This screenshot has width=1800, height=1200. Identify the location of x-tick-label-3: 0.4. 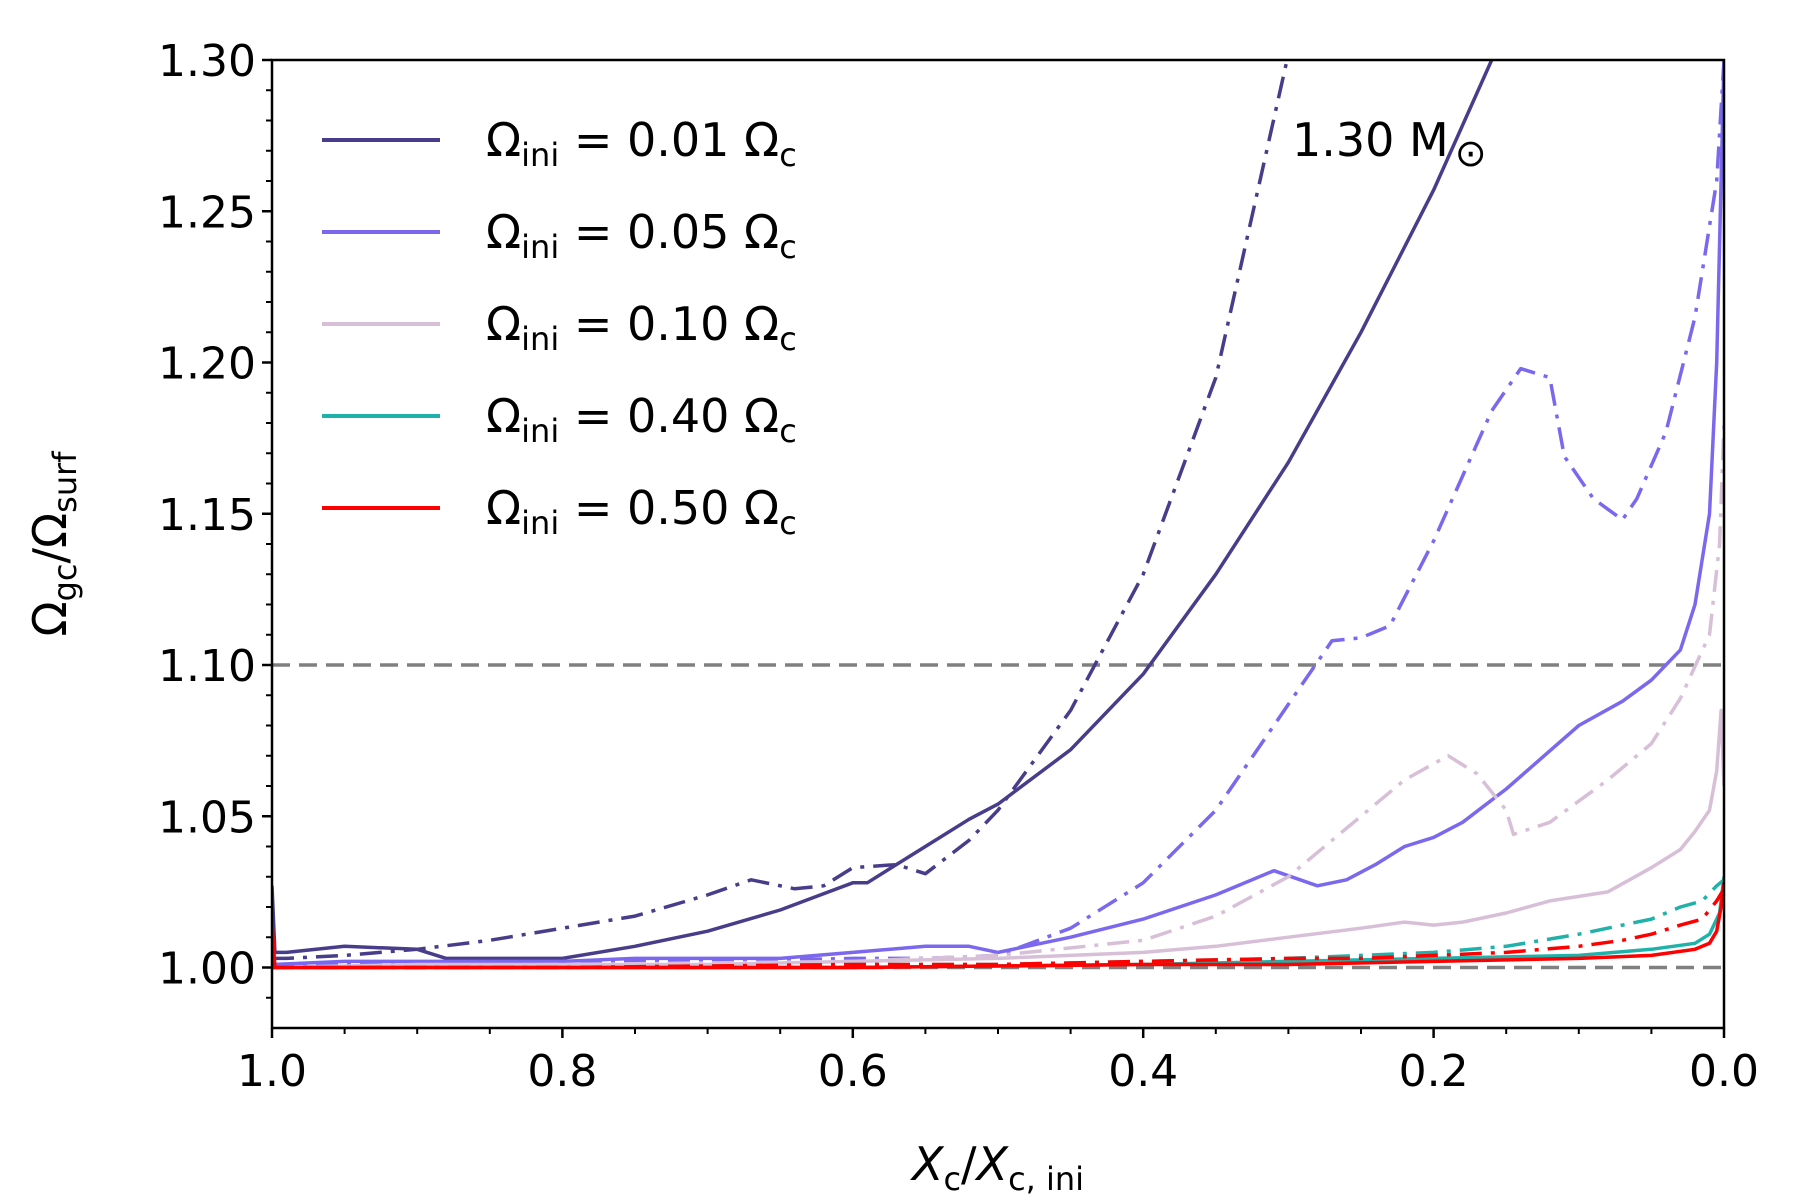
(1143, 1071).